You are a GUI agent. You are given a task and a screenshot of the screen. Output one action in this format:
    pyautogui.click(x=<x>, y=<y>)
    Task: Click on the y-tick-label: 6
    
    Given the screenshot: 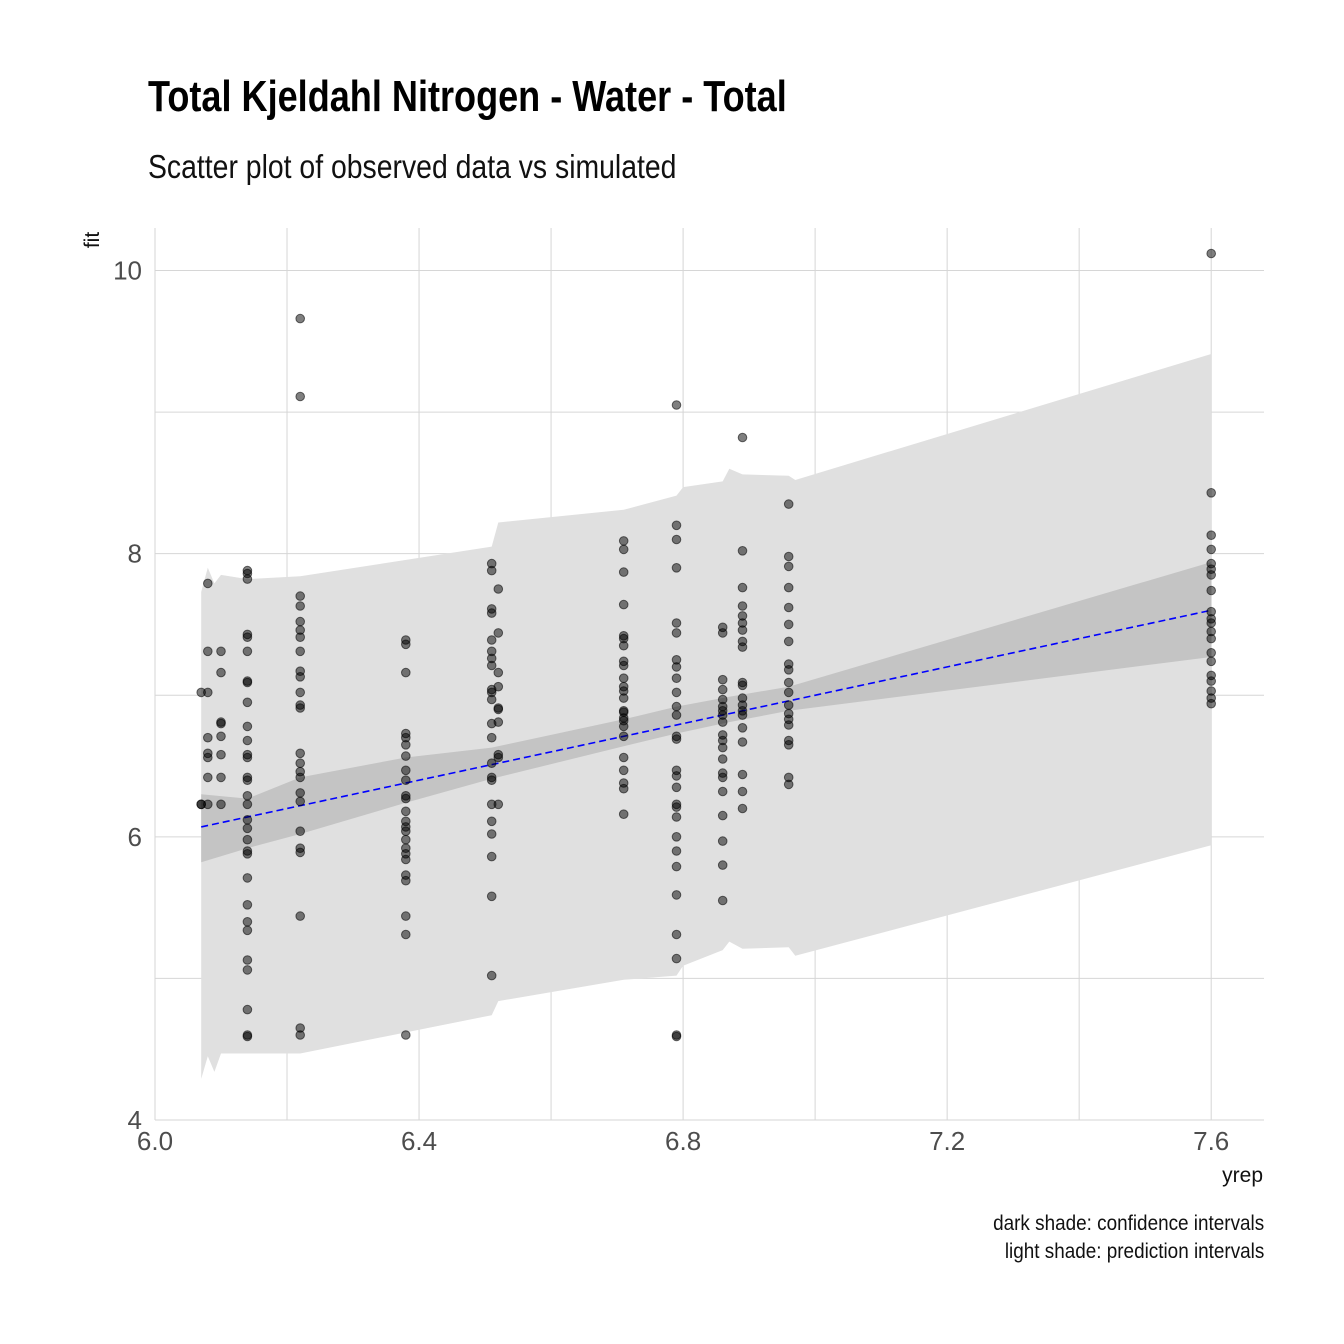 What is the action you would take?
    pyautogui.click(x=135, y=837)
    